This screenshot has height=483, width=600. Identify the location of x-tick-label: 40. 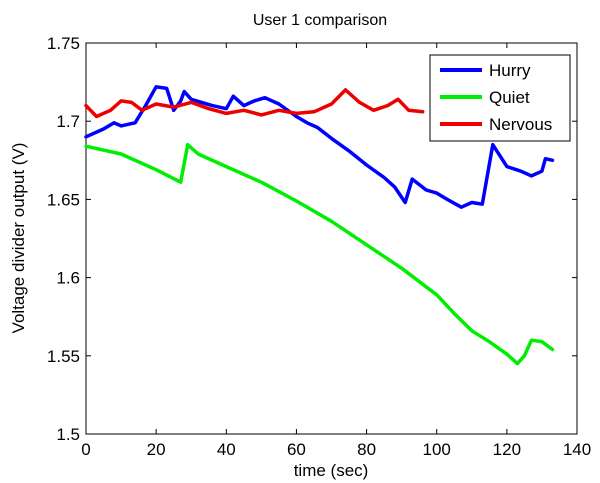
(226, 449).